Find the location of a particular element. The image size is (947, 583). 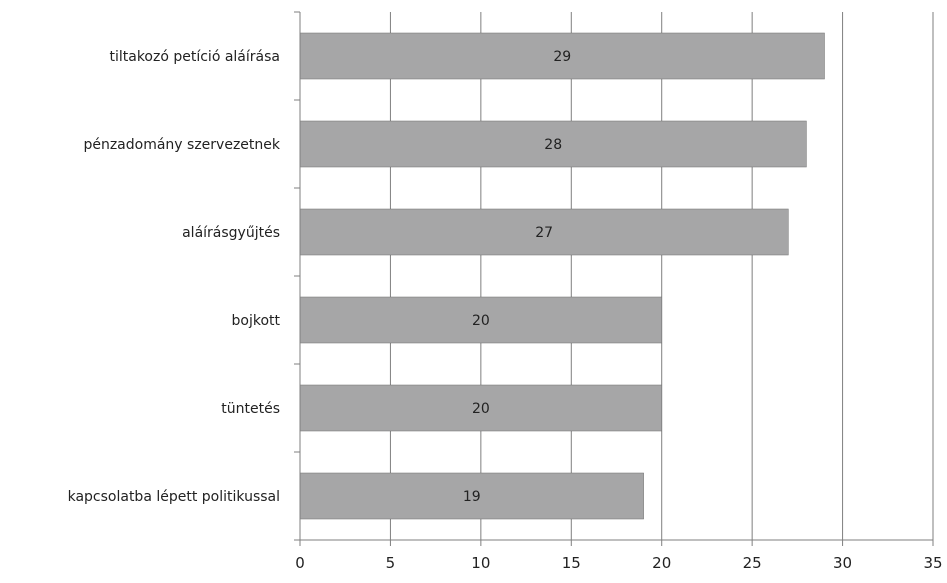

x-tick-label: 15 is located at coordinates (571, 563).